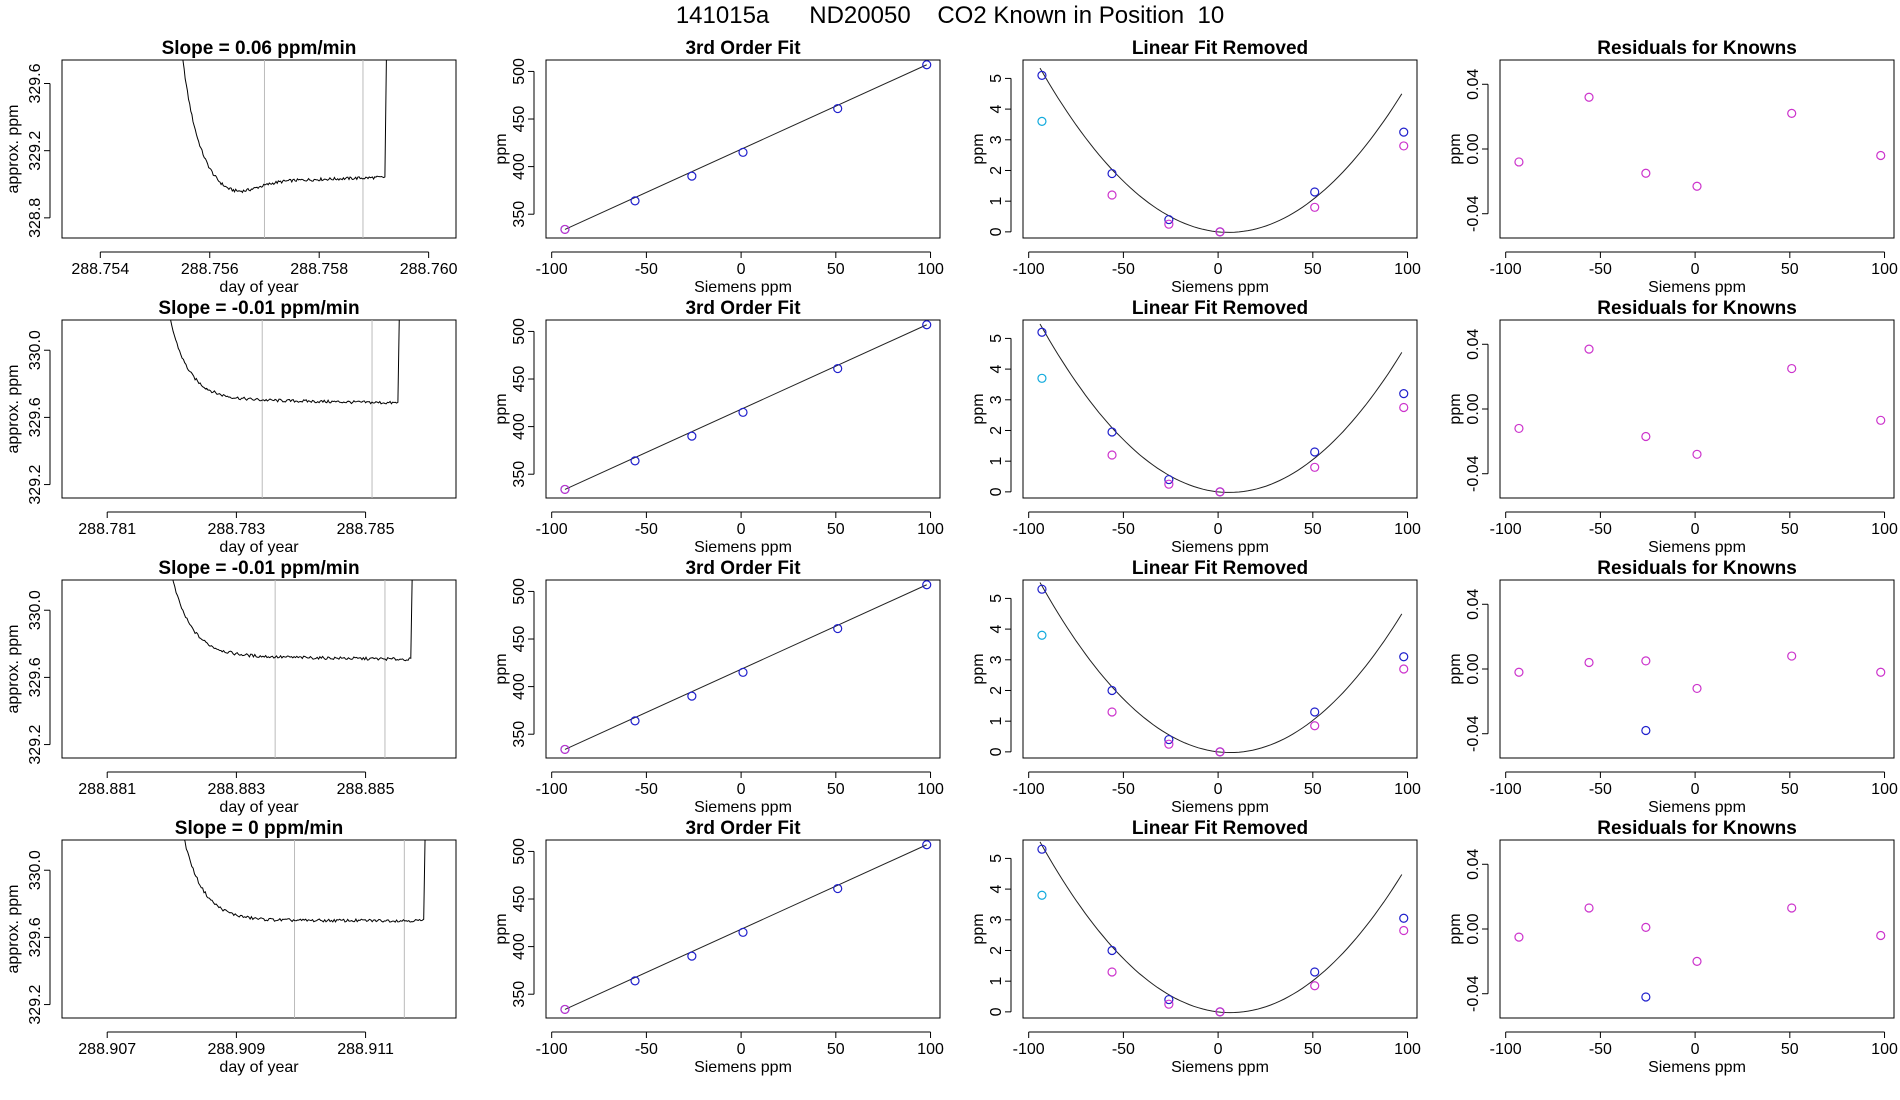  What do you see at coordinates (285, 362) in the screenshot?
I see `panel-r2c1-trace` at bounding box center [285, 362].